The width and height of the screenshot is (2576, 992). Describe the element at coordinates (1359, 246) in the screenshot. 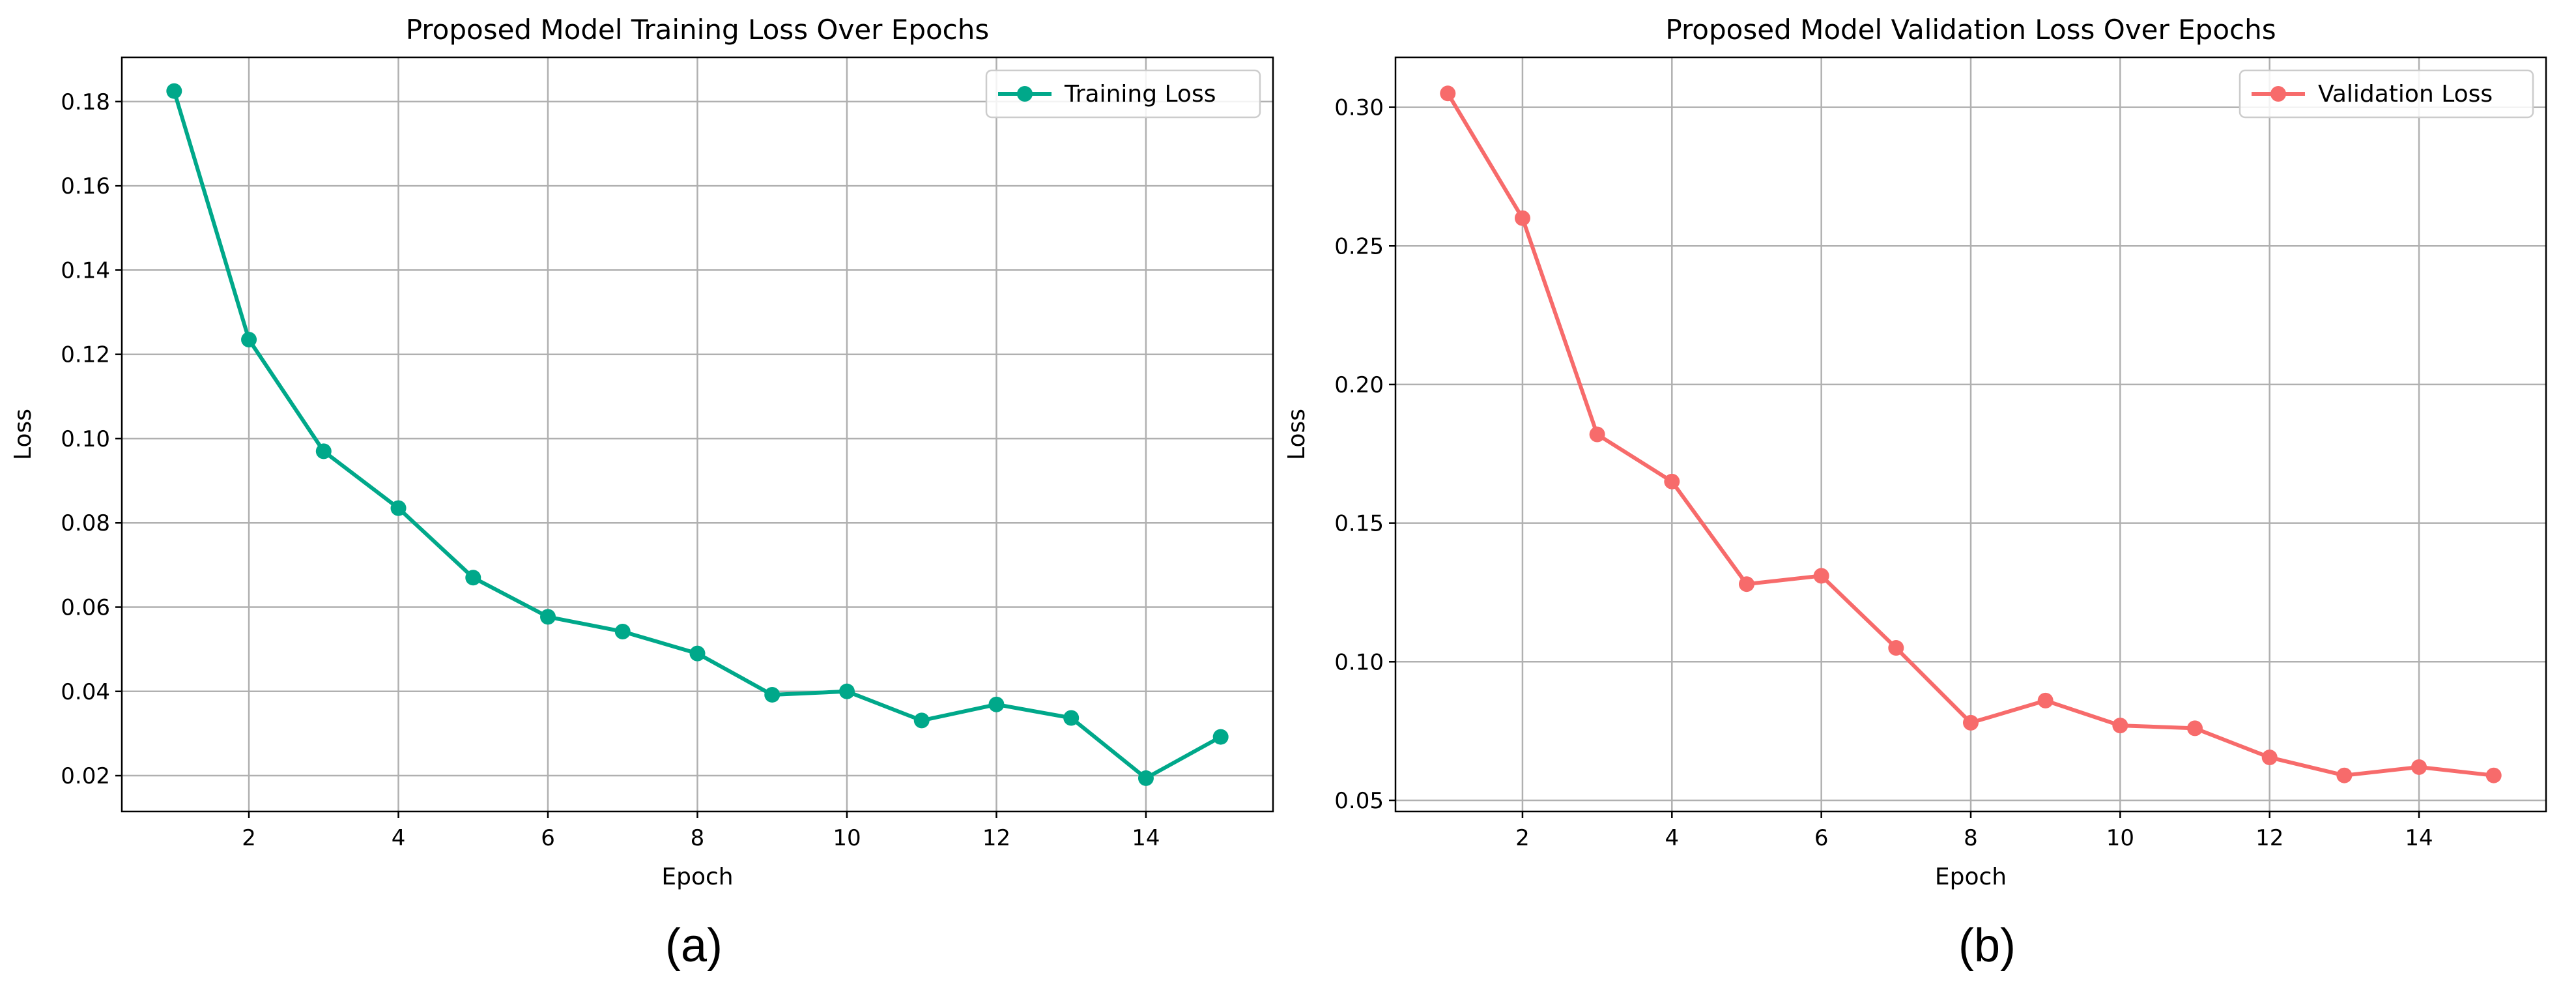

I see `y-tick-label: 0.25` at that location.